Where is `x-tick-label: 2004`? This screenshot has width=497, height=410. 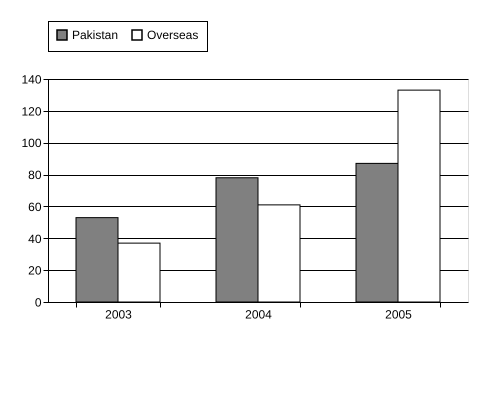
x-tick-label: 2004 is located at coordinates (258, 315).